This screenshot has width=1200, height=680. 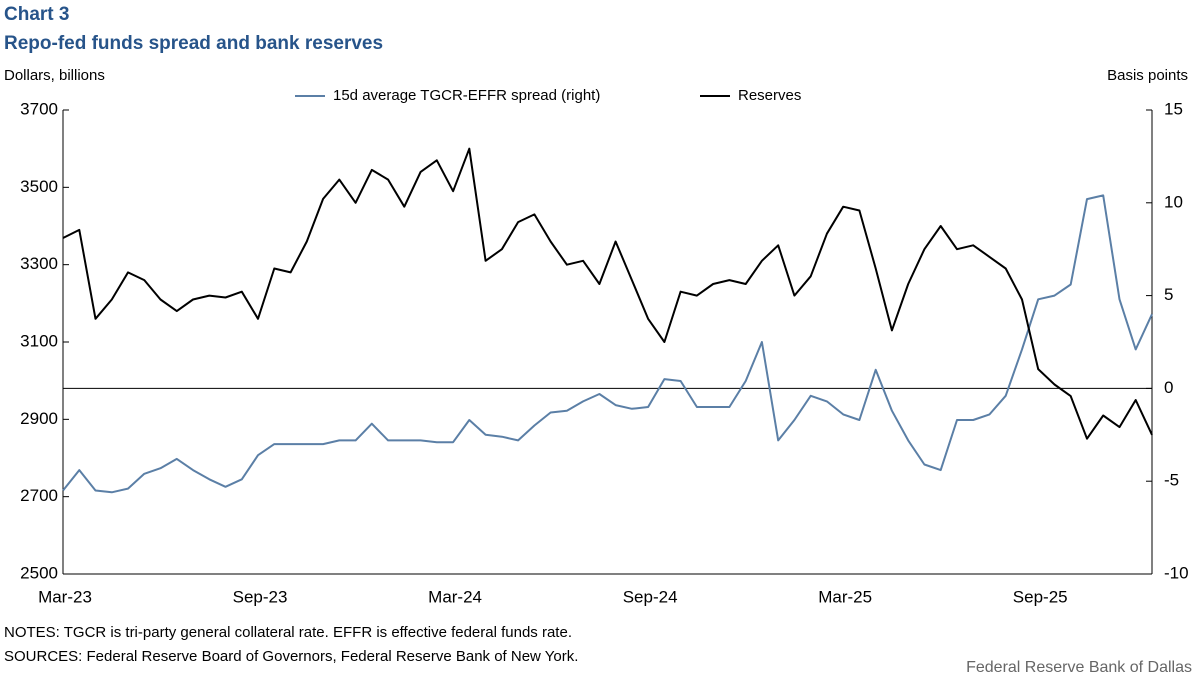 What do you see at coordinates (39, 186) in the screenshot?
I see `y-tick-label: 3500` at bounding box center [39, 186].